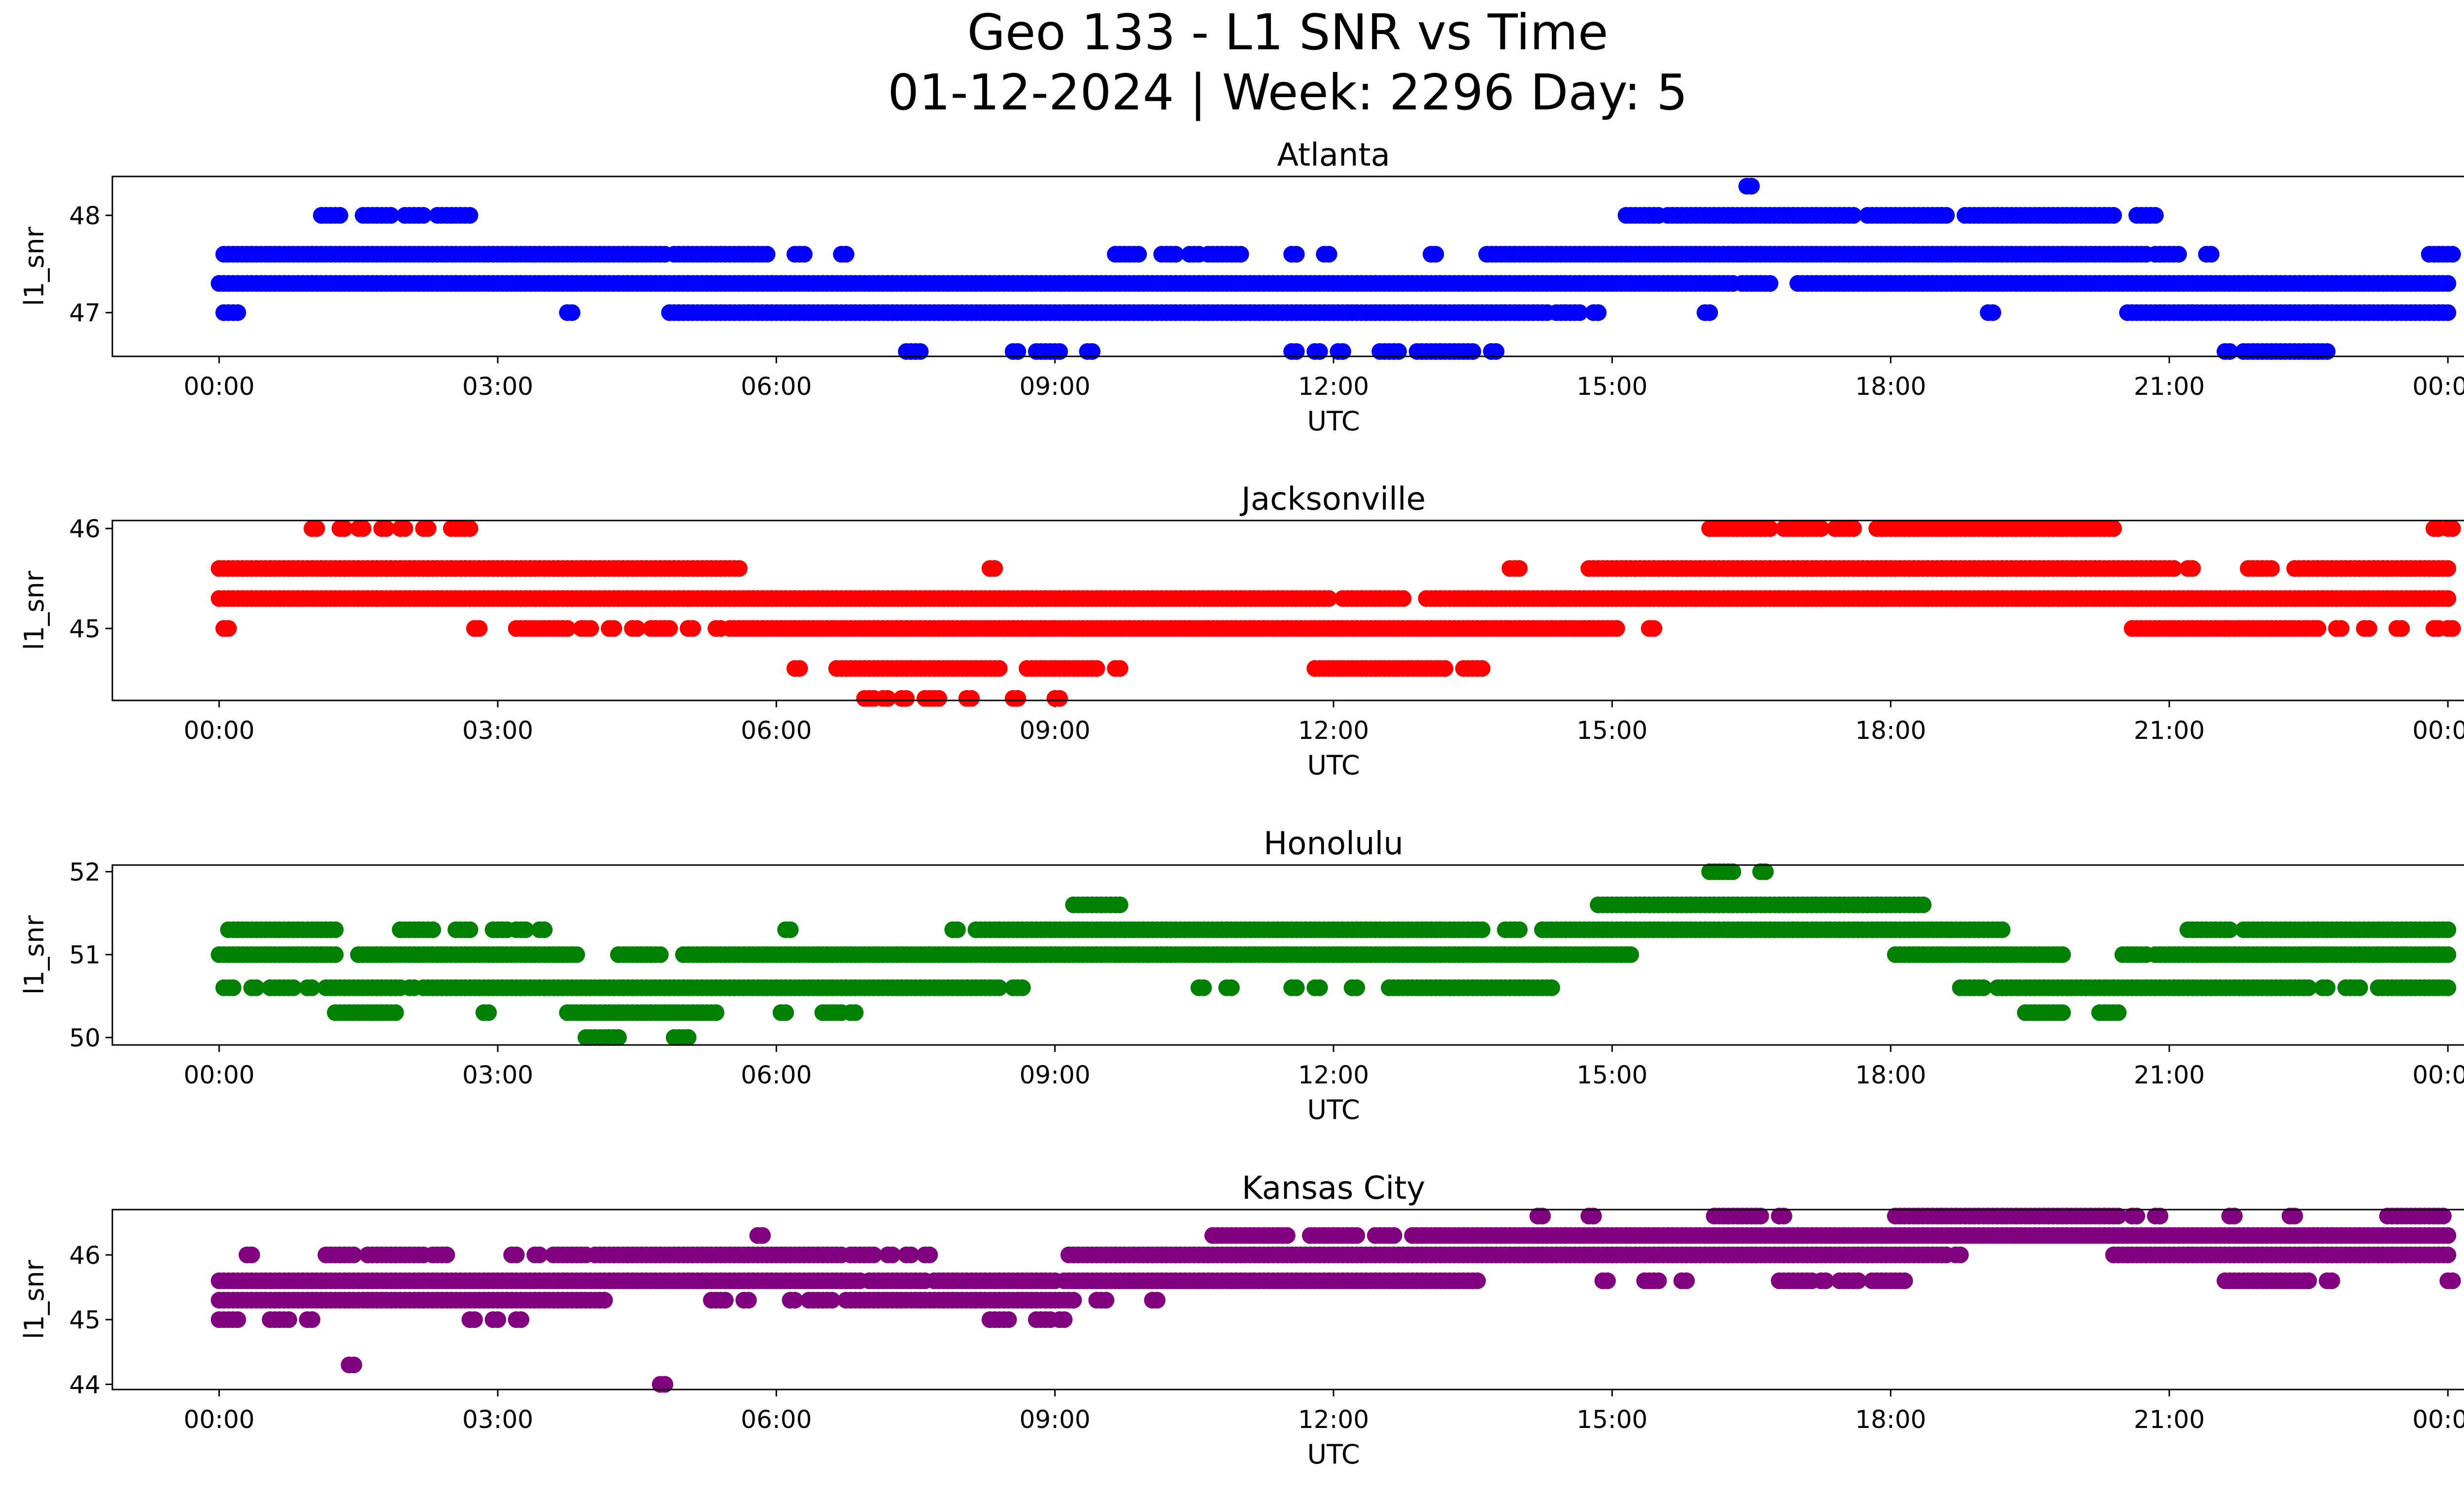  Describe the element at coordinates (34, 1299) in the screenshot. I see `y-axis-label: l1_snr` at that location.